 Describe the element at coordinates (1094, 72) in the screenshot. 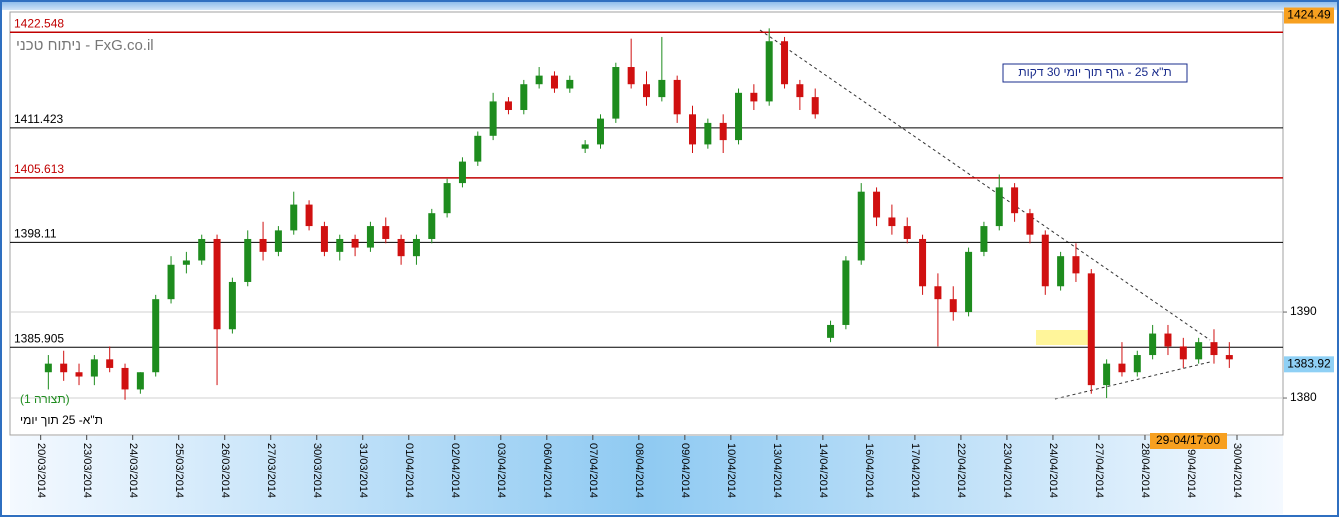

I see `chart-title: ת"א 25 - גרף תוך יומי 30 דקות` at that location.